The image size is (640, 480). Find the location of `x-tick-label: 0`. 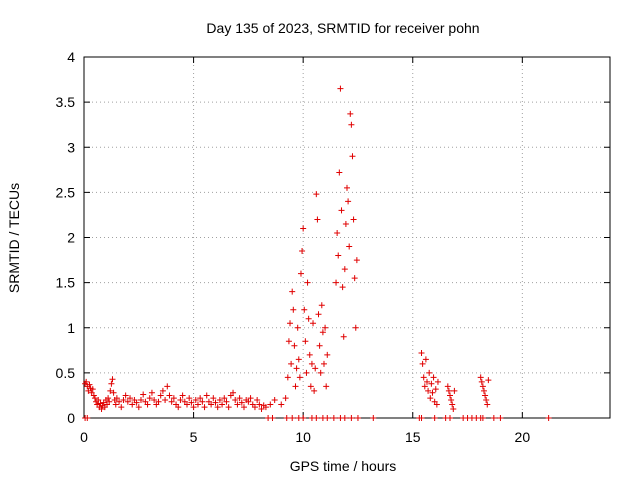

x-tick-label: 0 is located at coordinates (84, 437).